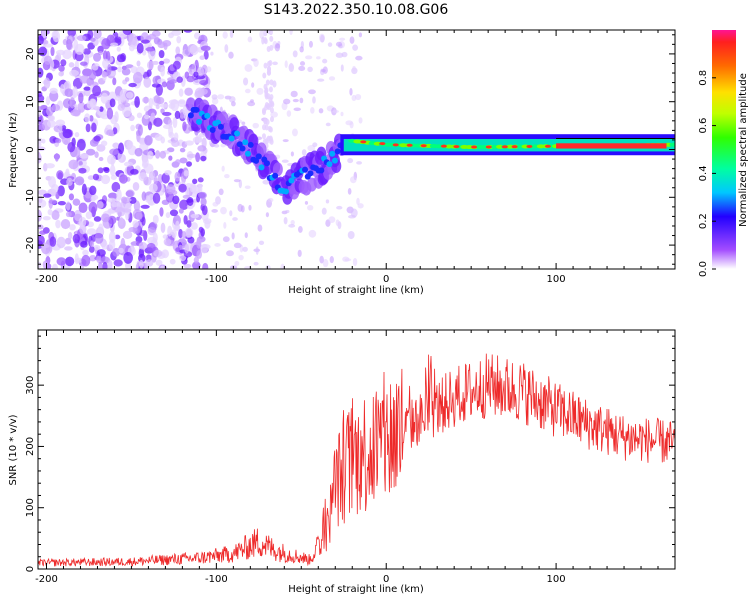  What do you see at coordinates (556, 279) in the screenshot?
I see `spectrogram-x-tick-label: 100` at bounding box center [556, 279].